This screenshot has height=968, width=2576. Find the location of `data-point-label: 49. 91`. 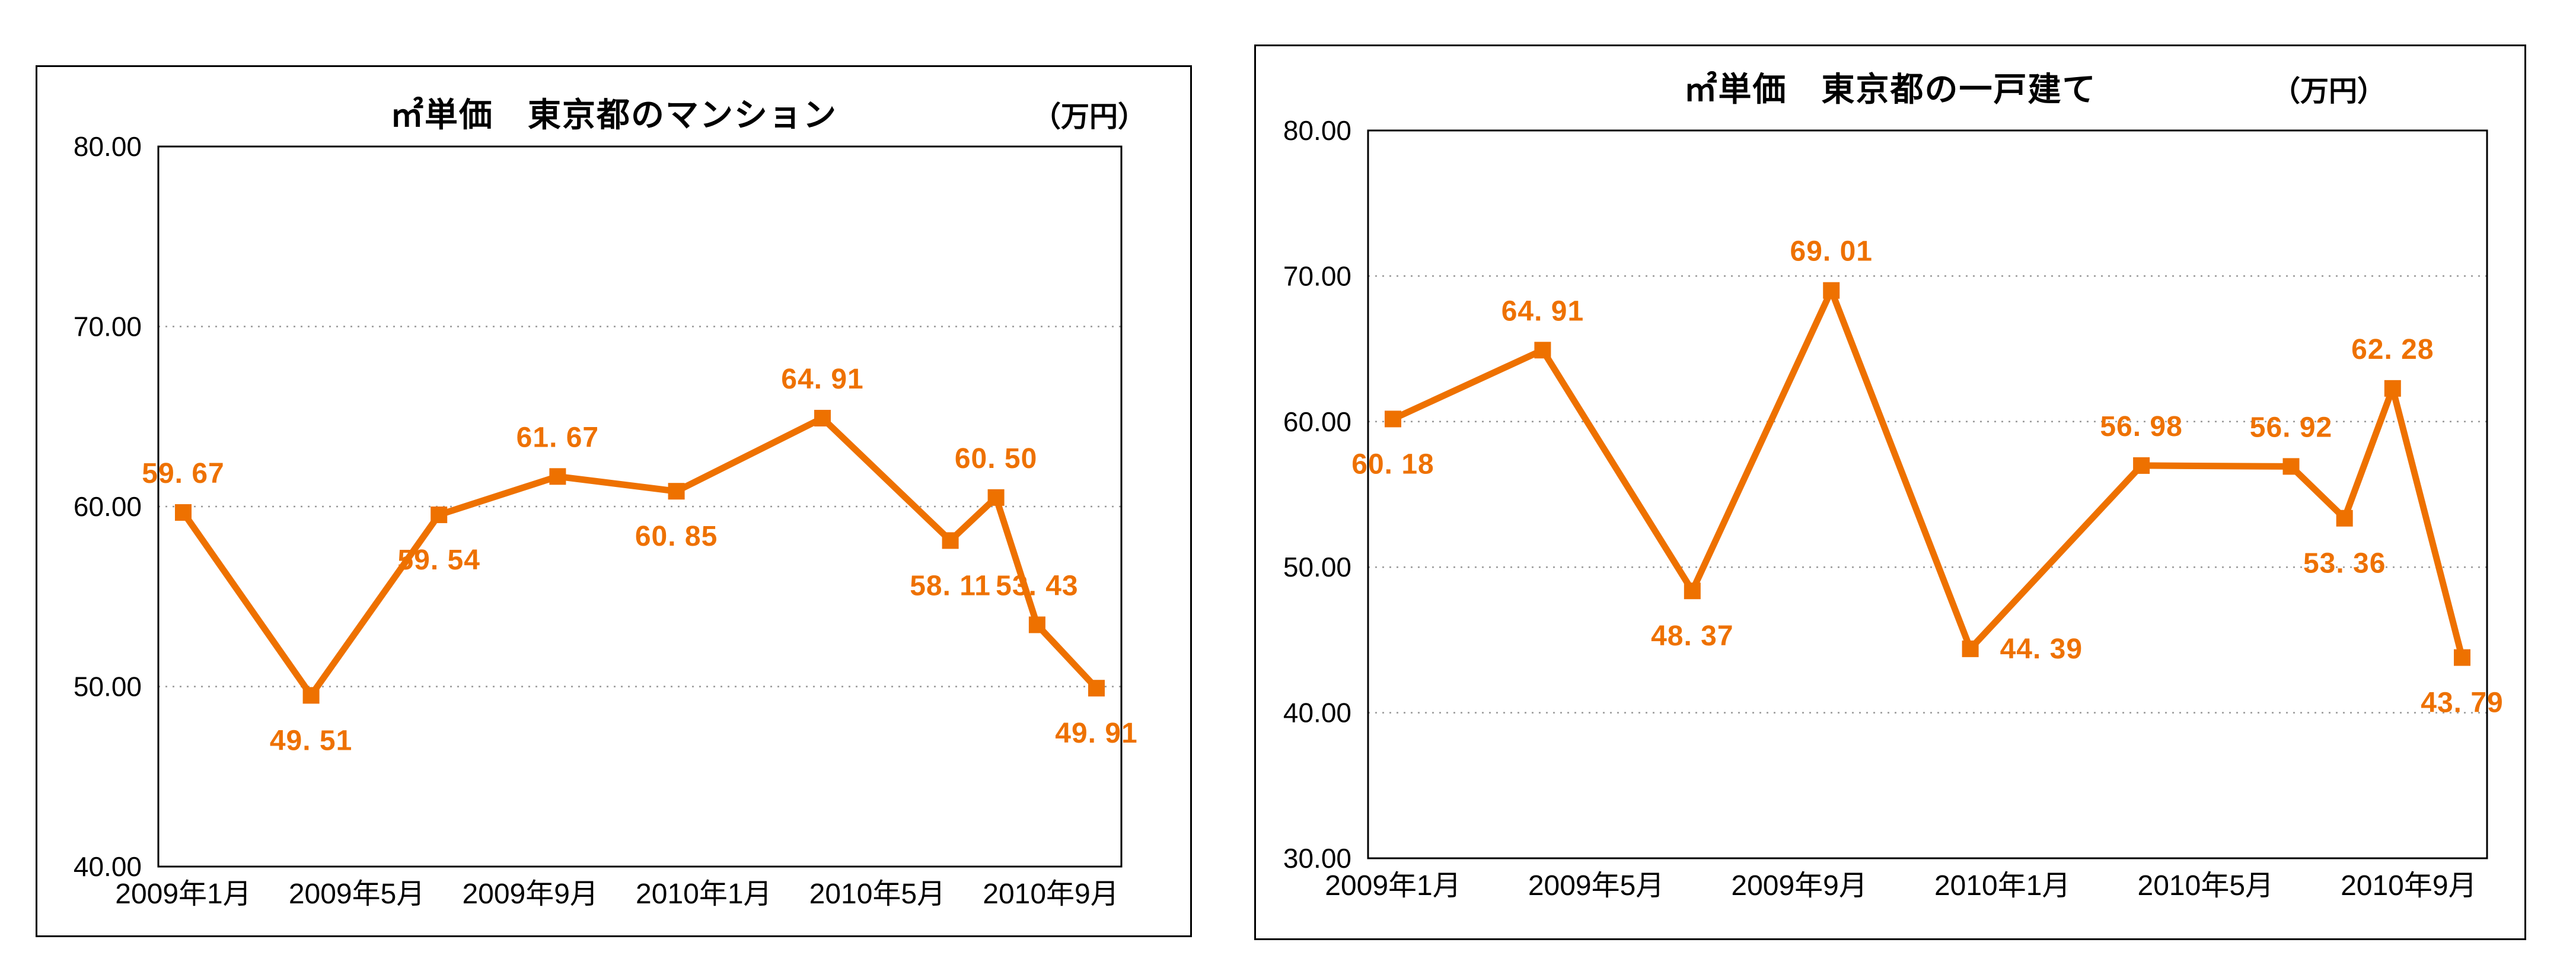

data-point-label: 49. 91 is located at coordinates (1096, 733).